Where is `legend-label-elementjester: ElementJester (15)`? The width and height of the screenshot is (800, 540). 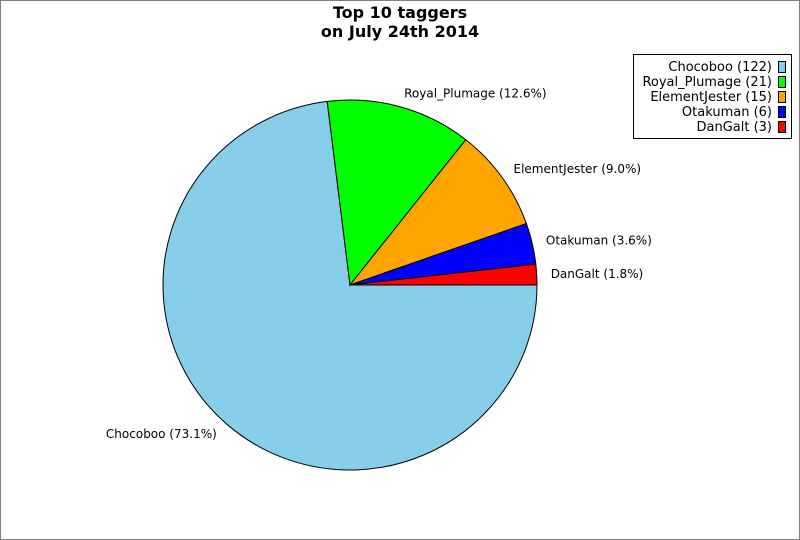 legend-label-elementjester: ElementJester (15) is located at coordinates (711, 97).